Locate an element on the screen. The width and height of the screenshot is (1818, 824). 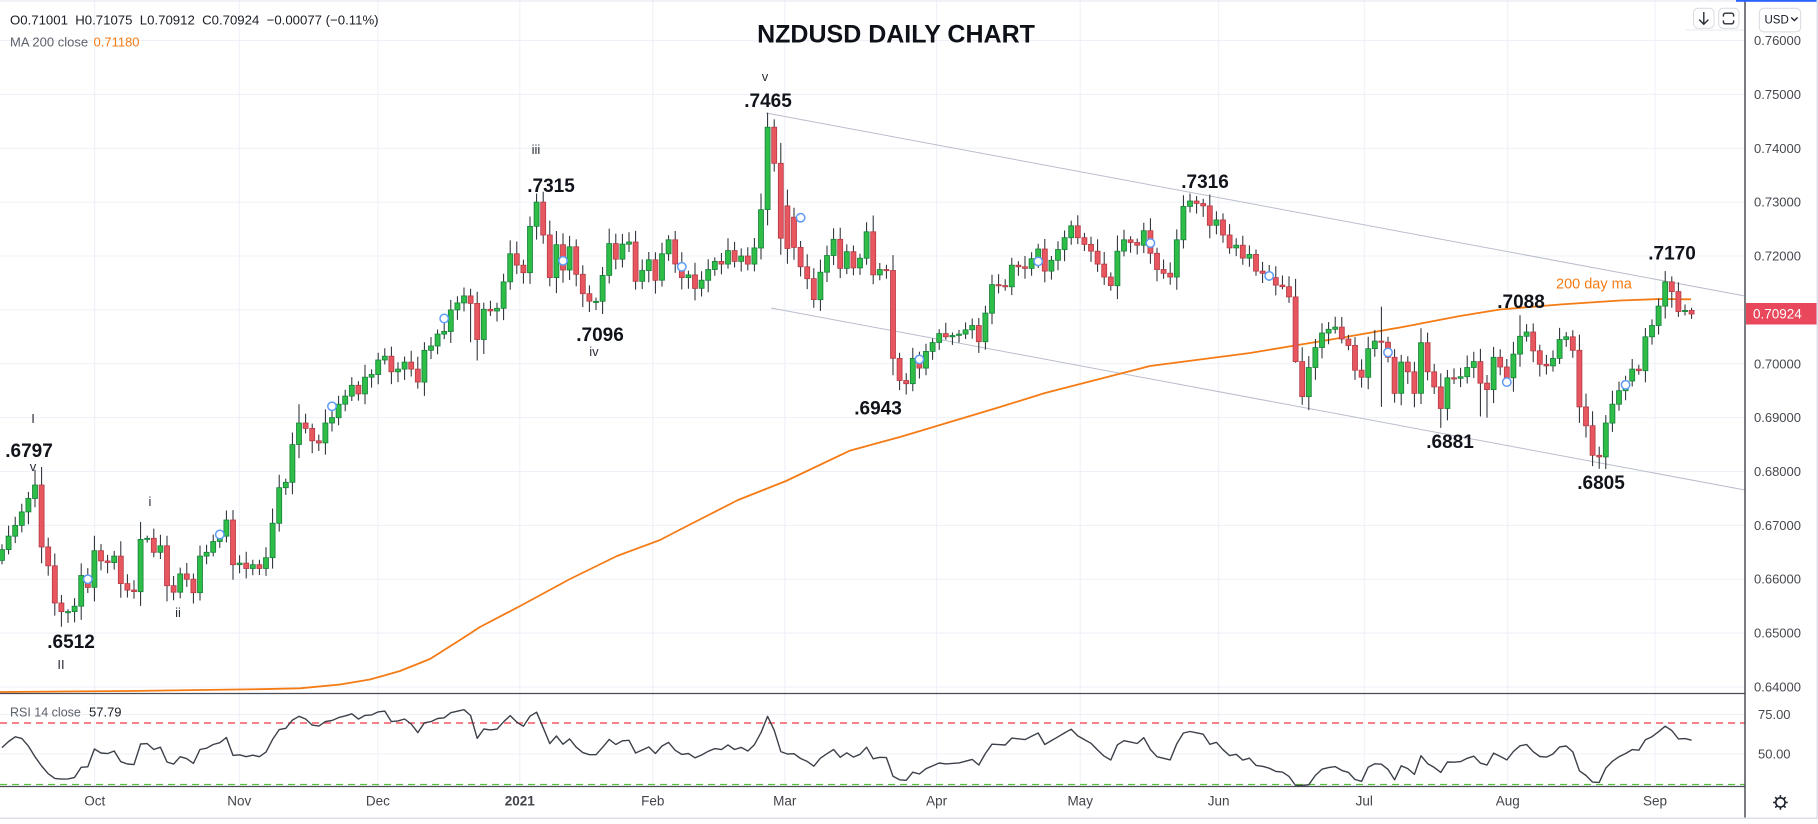
svg-text: .6881 is located at coordinates (1450, 442).